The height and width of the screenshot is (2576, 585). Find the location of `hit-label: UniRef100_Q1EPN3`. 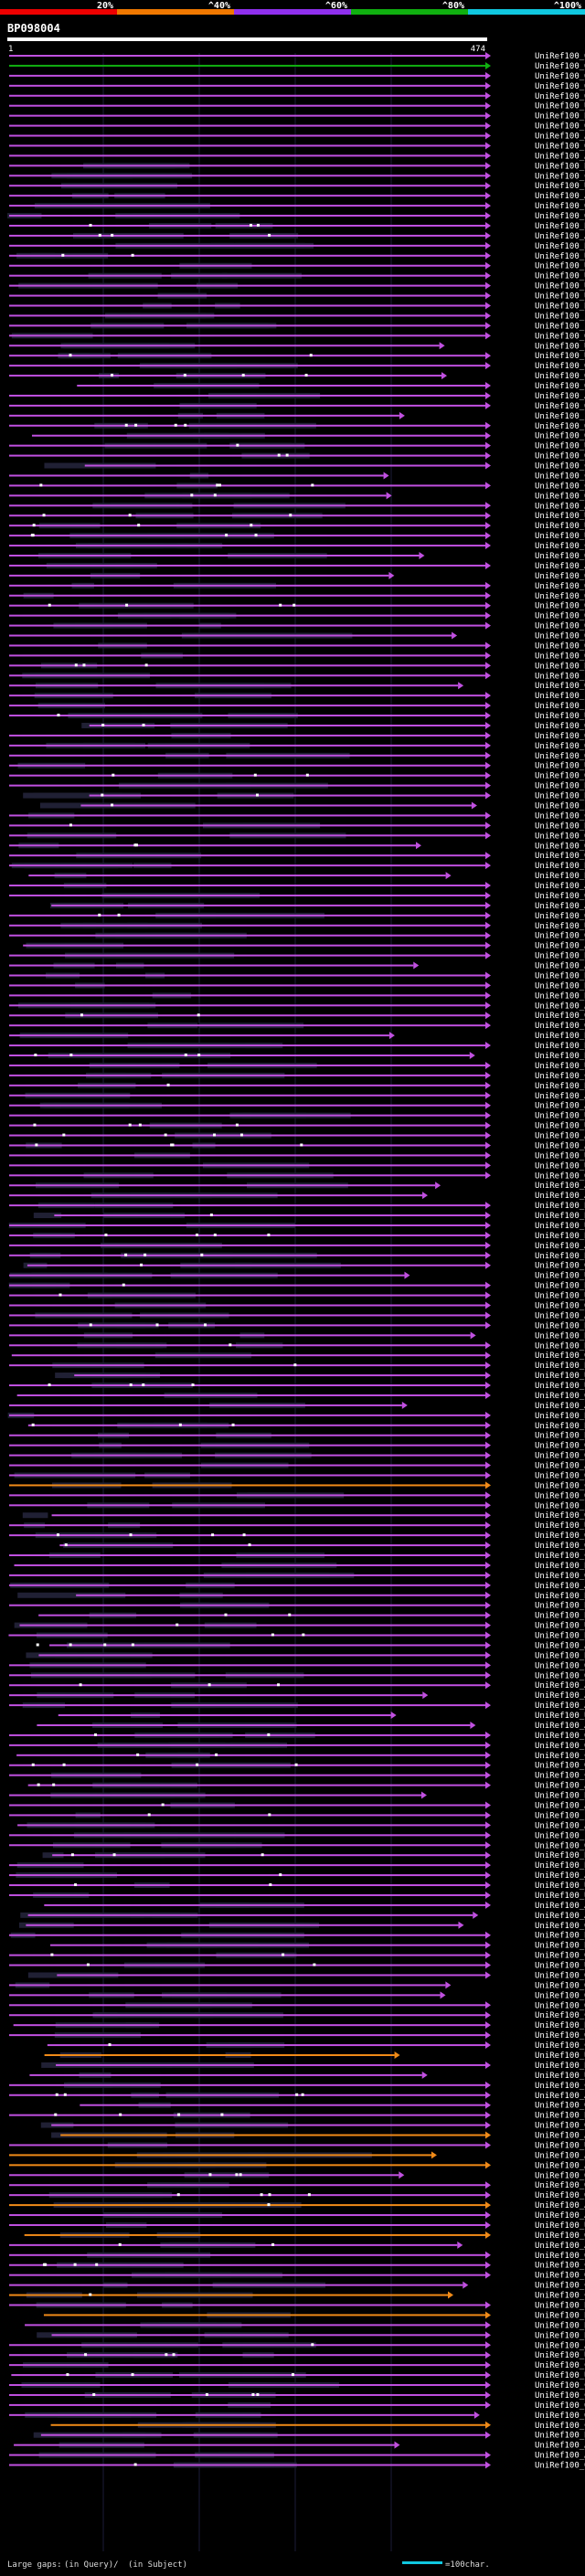

hit-label: UniRef100_Q1EPN3 is located at coordinates (560, 1306).